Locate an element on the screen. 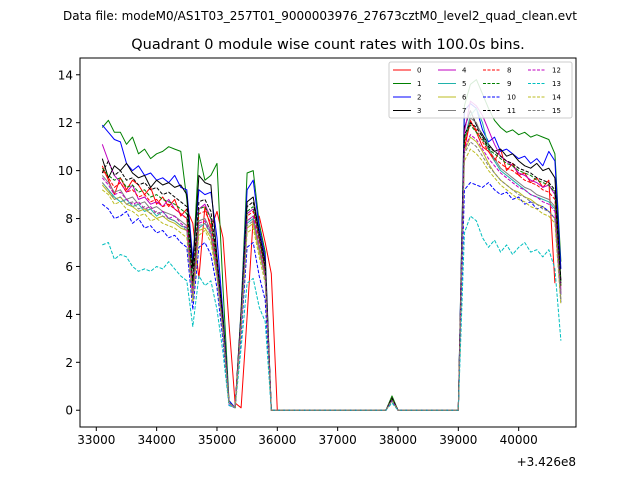 The height and width of the screenshot is (480, 640). y-axis: 0 2 4 6 8 10 12 14 is located at coordinates (69, 243).